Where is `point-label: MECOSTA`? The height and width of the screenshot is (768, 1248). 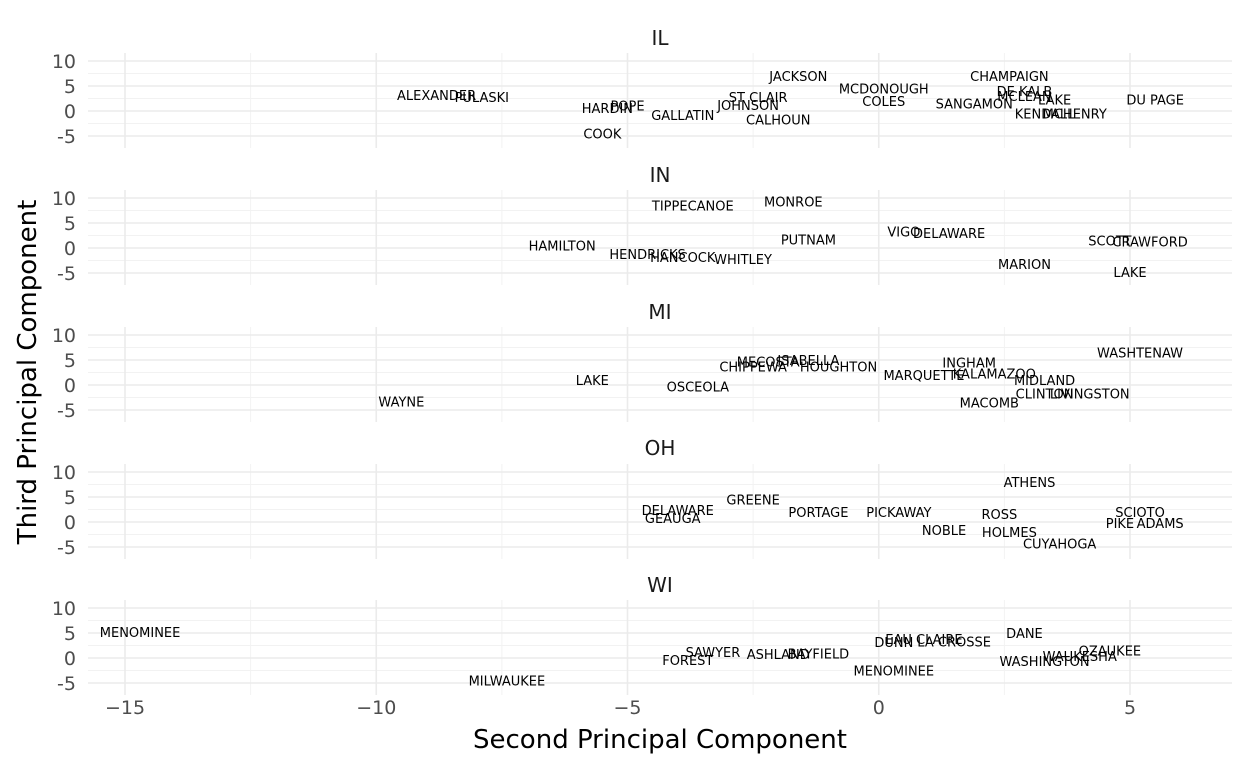
point-label: MECOSTA is located at coordinates (768, 363).